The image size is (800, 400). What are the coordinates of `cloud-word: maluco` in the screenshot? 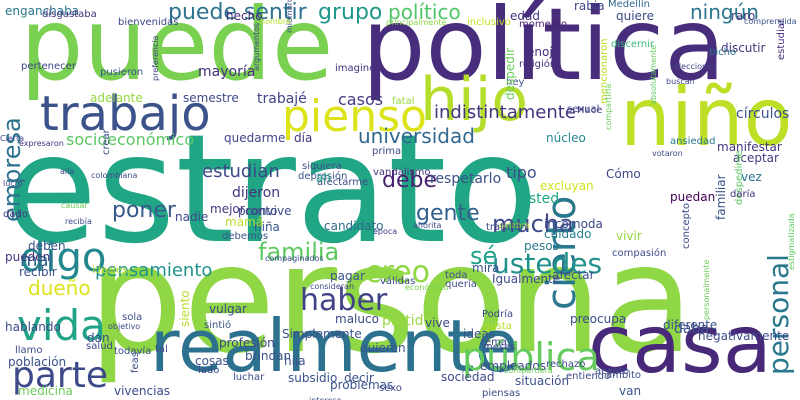 It's located at (357, 319).